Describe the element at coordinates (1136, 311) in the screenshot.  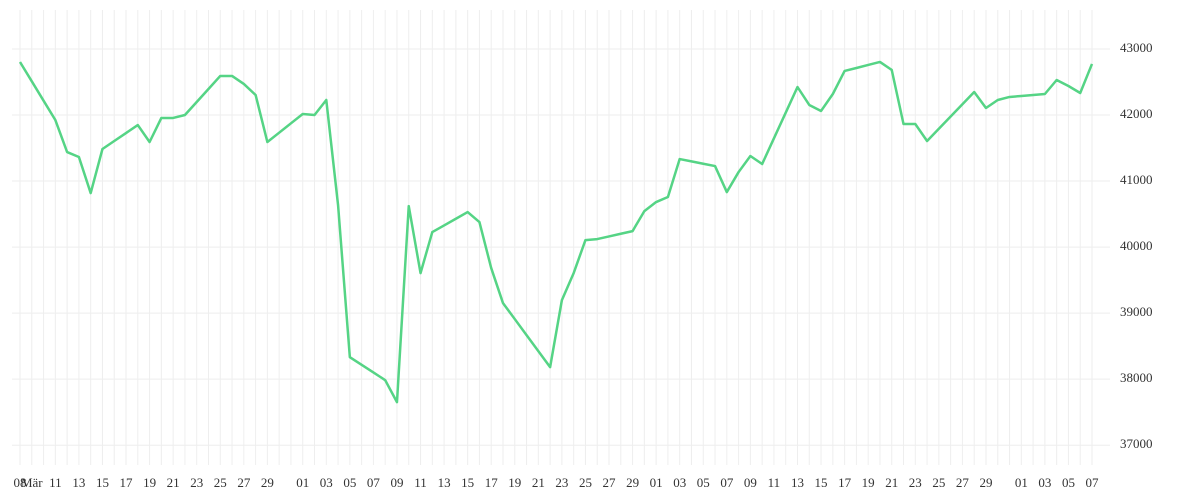
I see `y-tick-label: 39000` at that location.